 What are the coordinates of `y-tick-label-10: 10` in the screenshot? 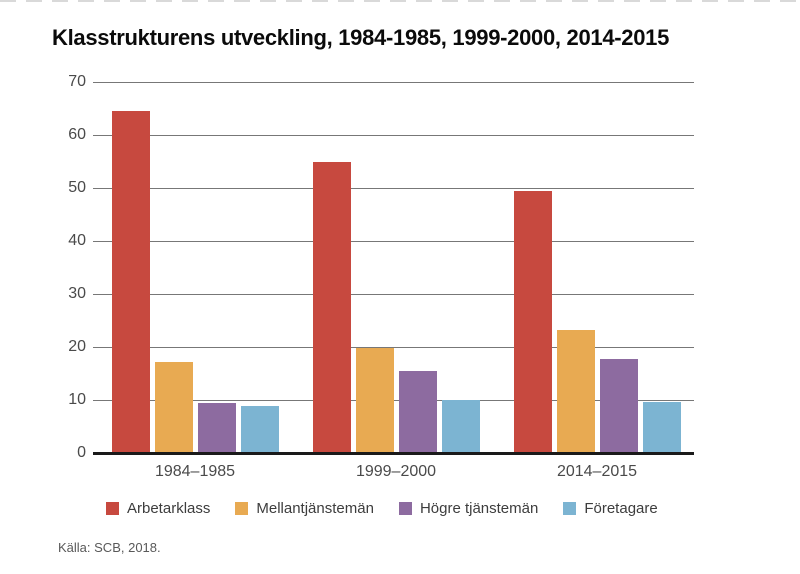 It's located at (77, 399).